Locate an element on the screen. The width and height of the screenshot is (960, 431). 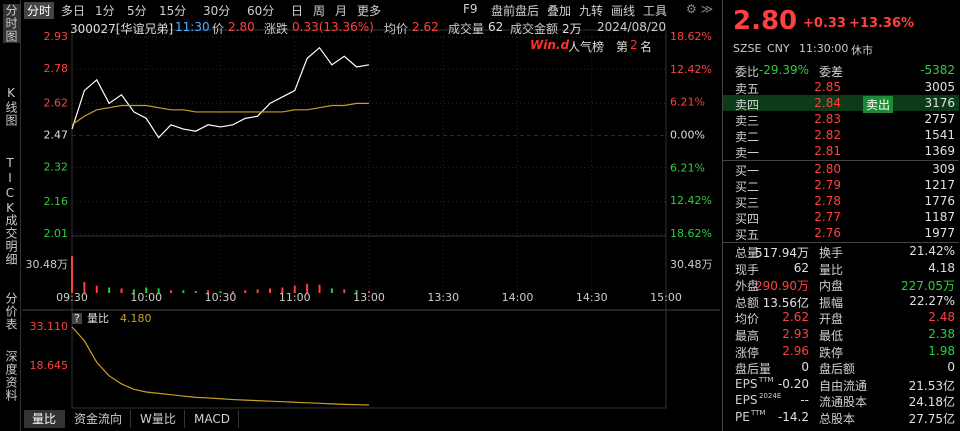
info-label: 成交金额 is located at coordinates (534, 29).